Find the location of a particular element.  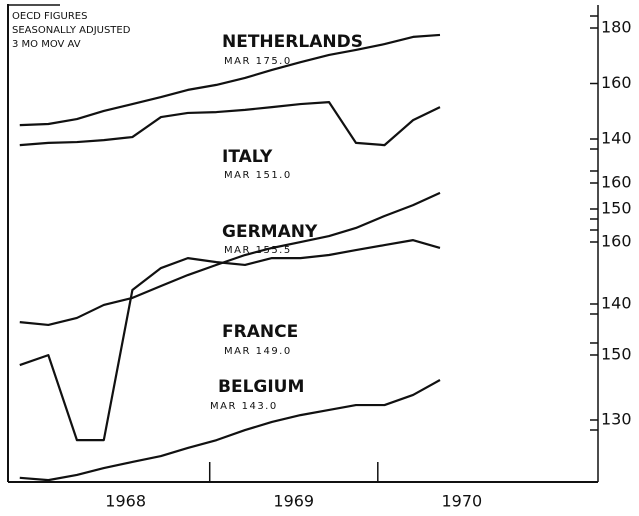

x-tick-label: 1970 is located at coordinates (461, 501).